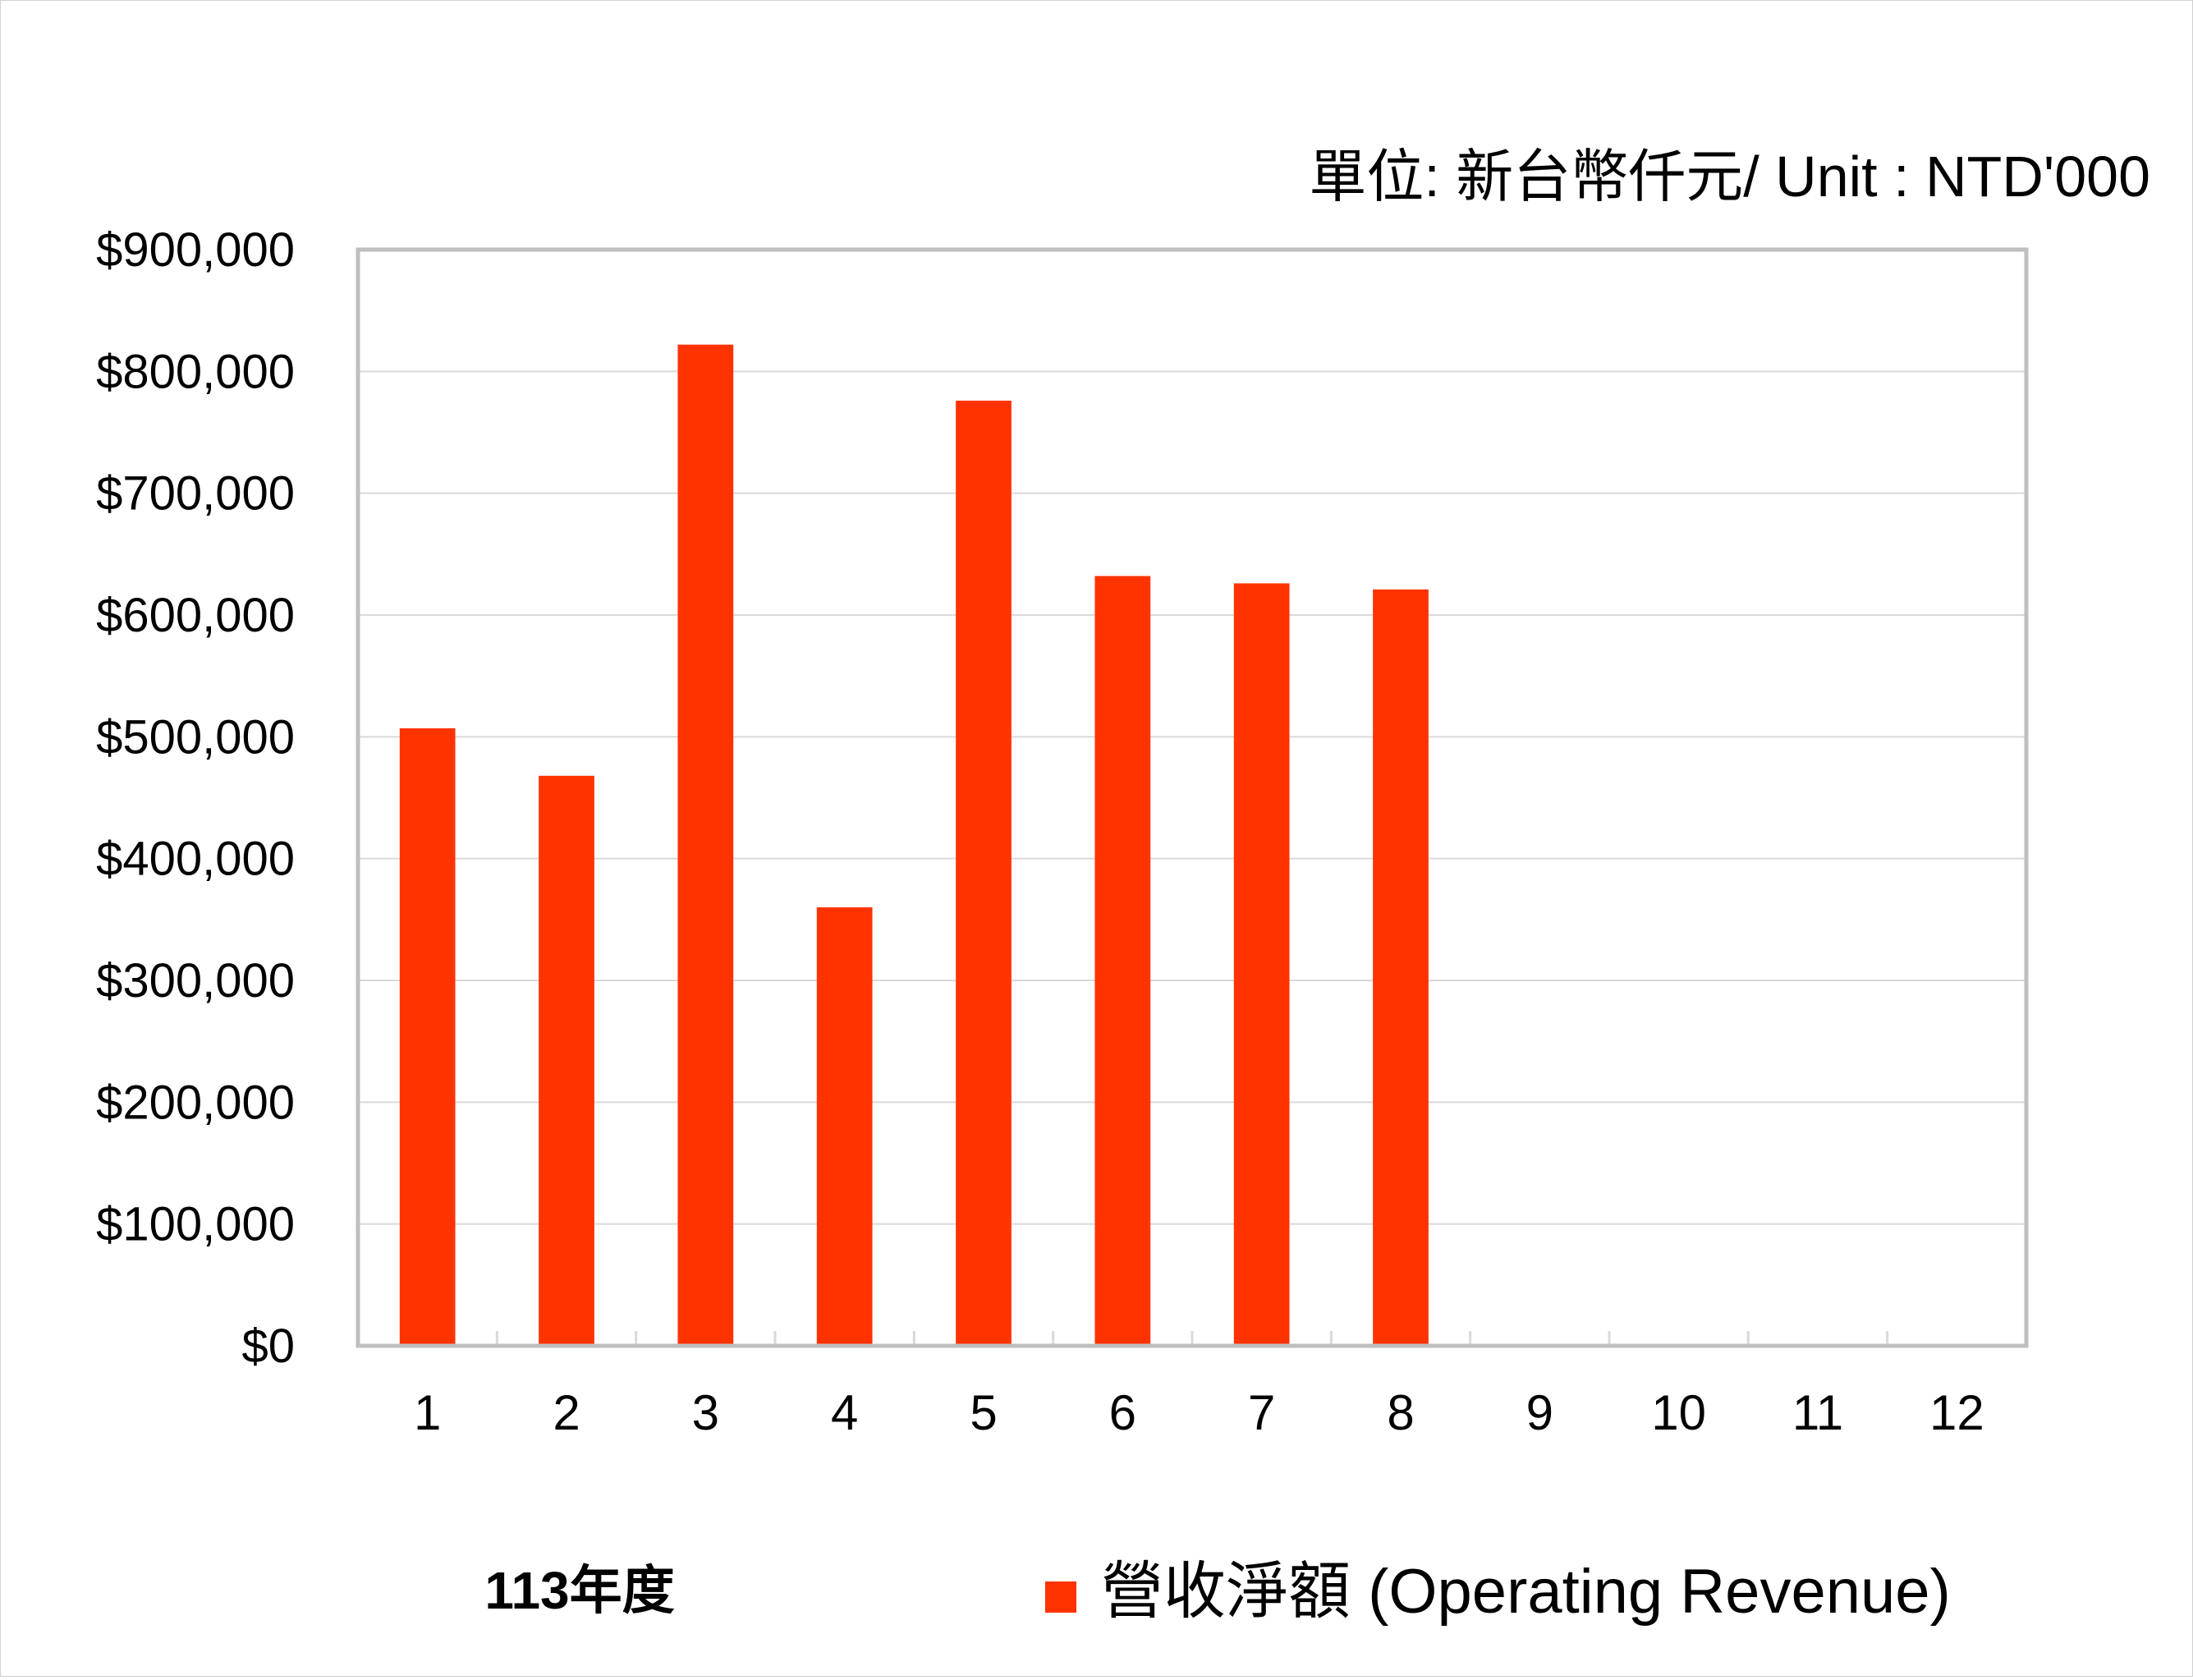 The image size is (2193, 1680). What do you see at coordinates (1526, 1592) in the screenshot?
I see `legend-label: 營收淨額 (Operating Revenue)` at bounding box center [1526, 1592].